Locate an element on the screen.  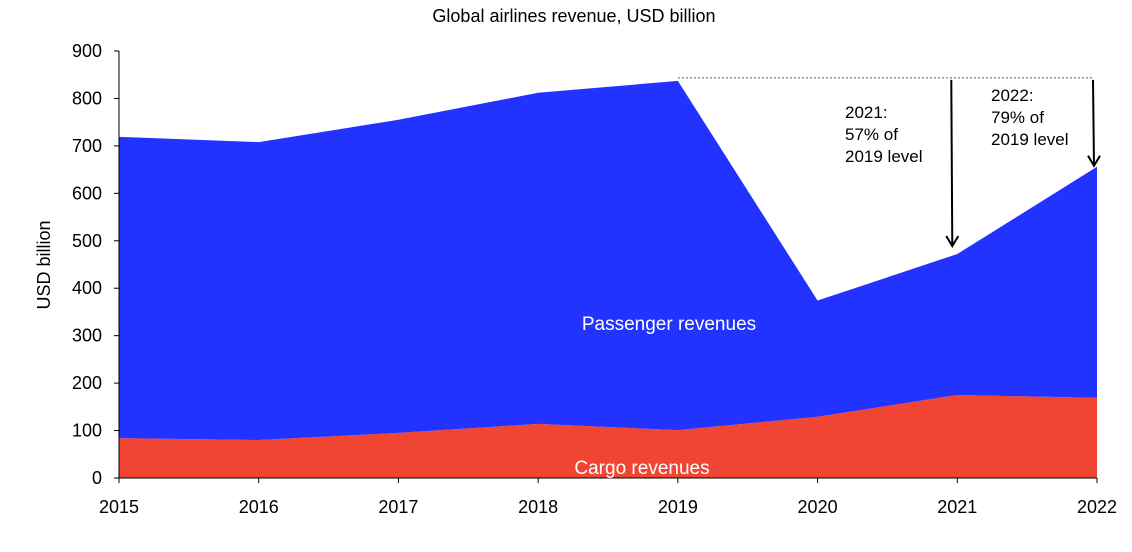
x-tick-label: 2022 is located at coordinates (1097, 507).